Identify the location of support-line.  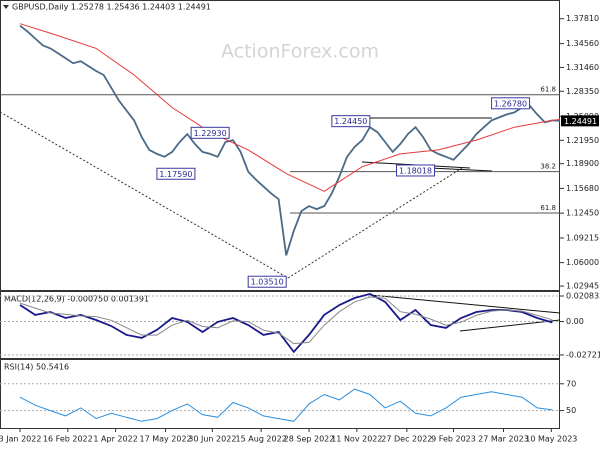
(461, 169).